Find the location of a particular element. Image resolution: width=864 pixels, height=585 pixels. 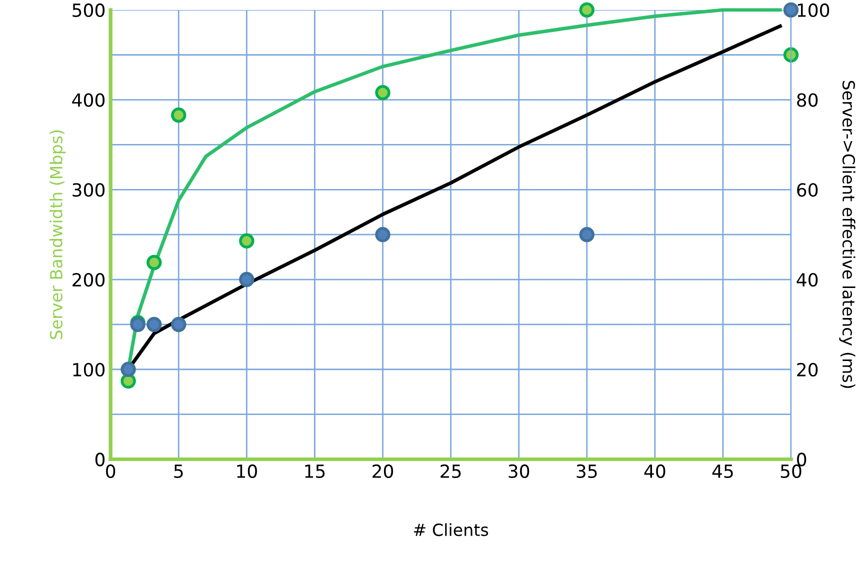

x-tick-label: 15 is located at coordinates (315, 471).